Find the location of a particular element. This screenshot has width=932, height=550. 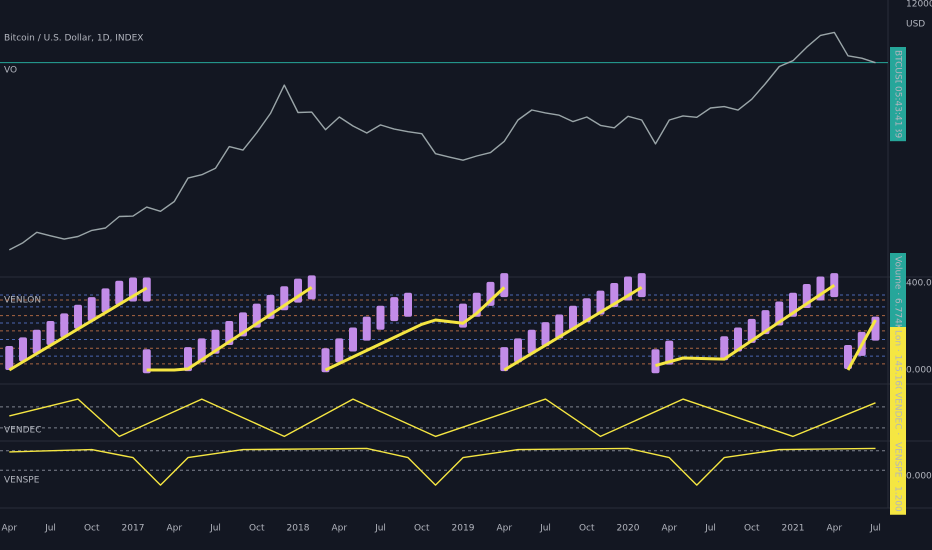

venspe-label-text: VENSPE · 1.200 is located at coordinates (898, 477).